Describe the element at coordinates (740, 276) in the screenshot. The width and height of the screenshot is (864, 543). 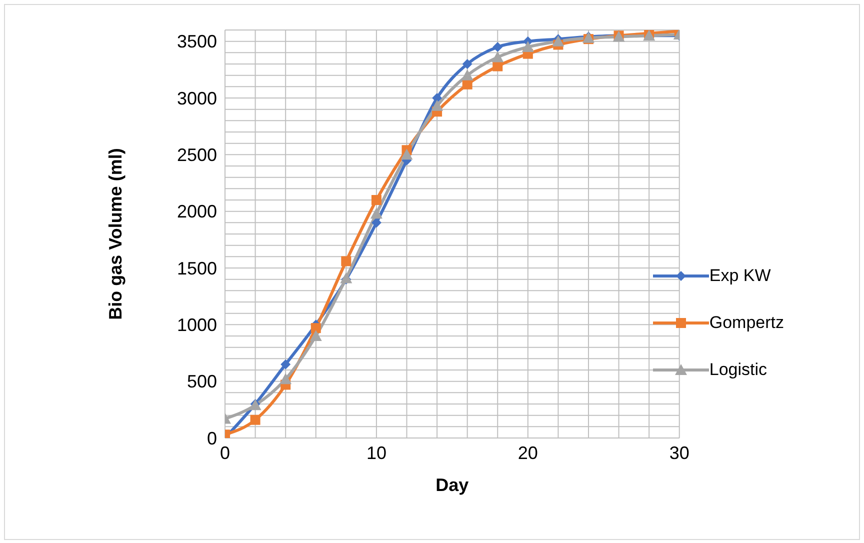
I see `legend-label: Exp KW` at that location.